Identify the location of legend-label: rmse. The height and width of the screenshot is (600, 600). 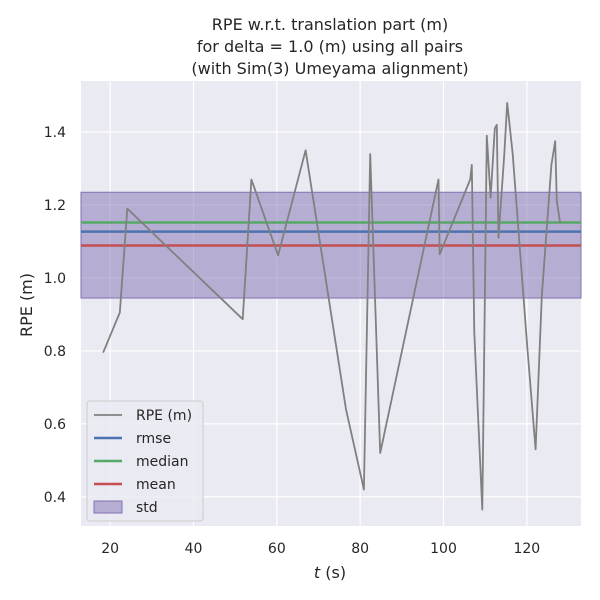
(153, 439).